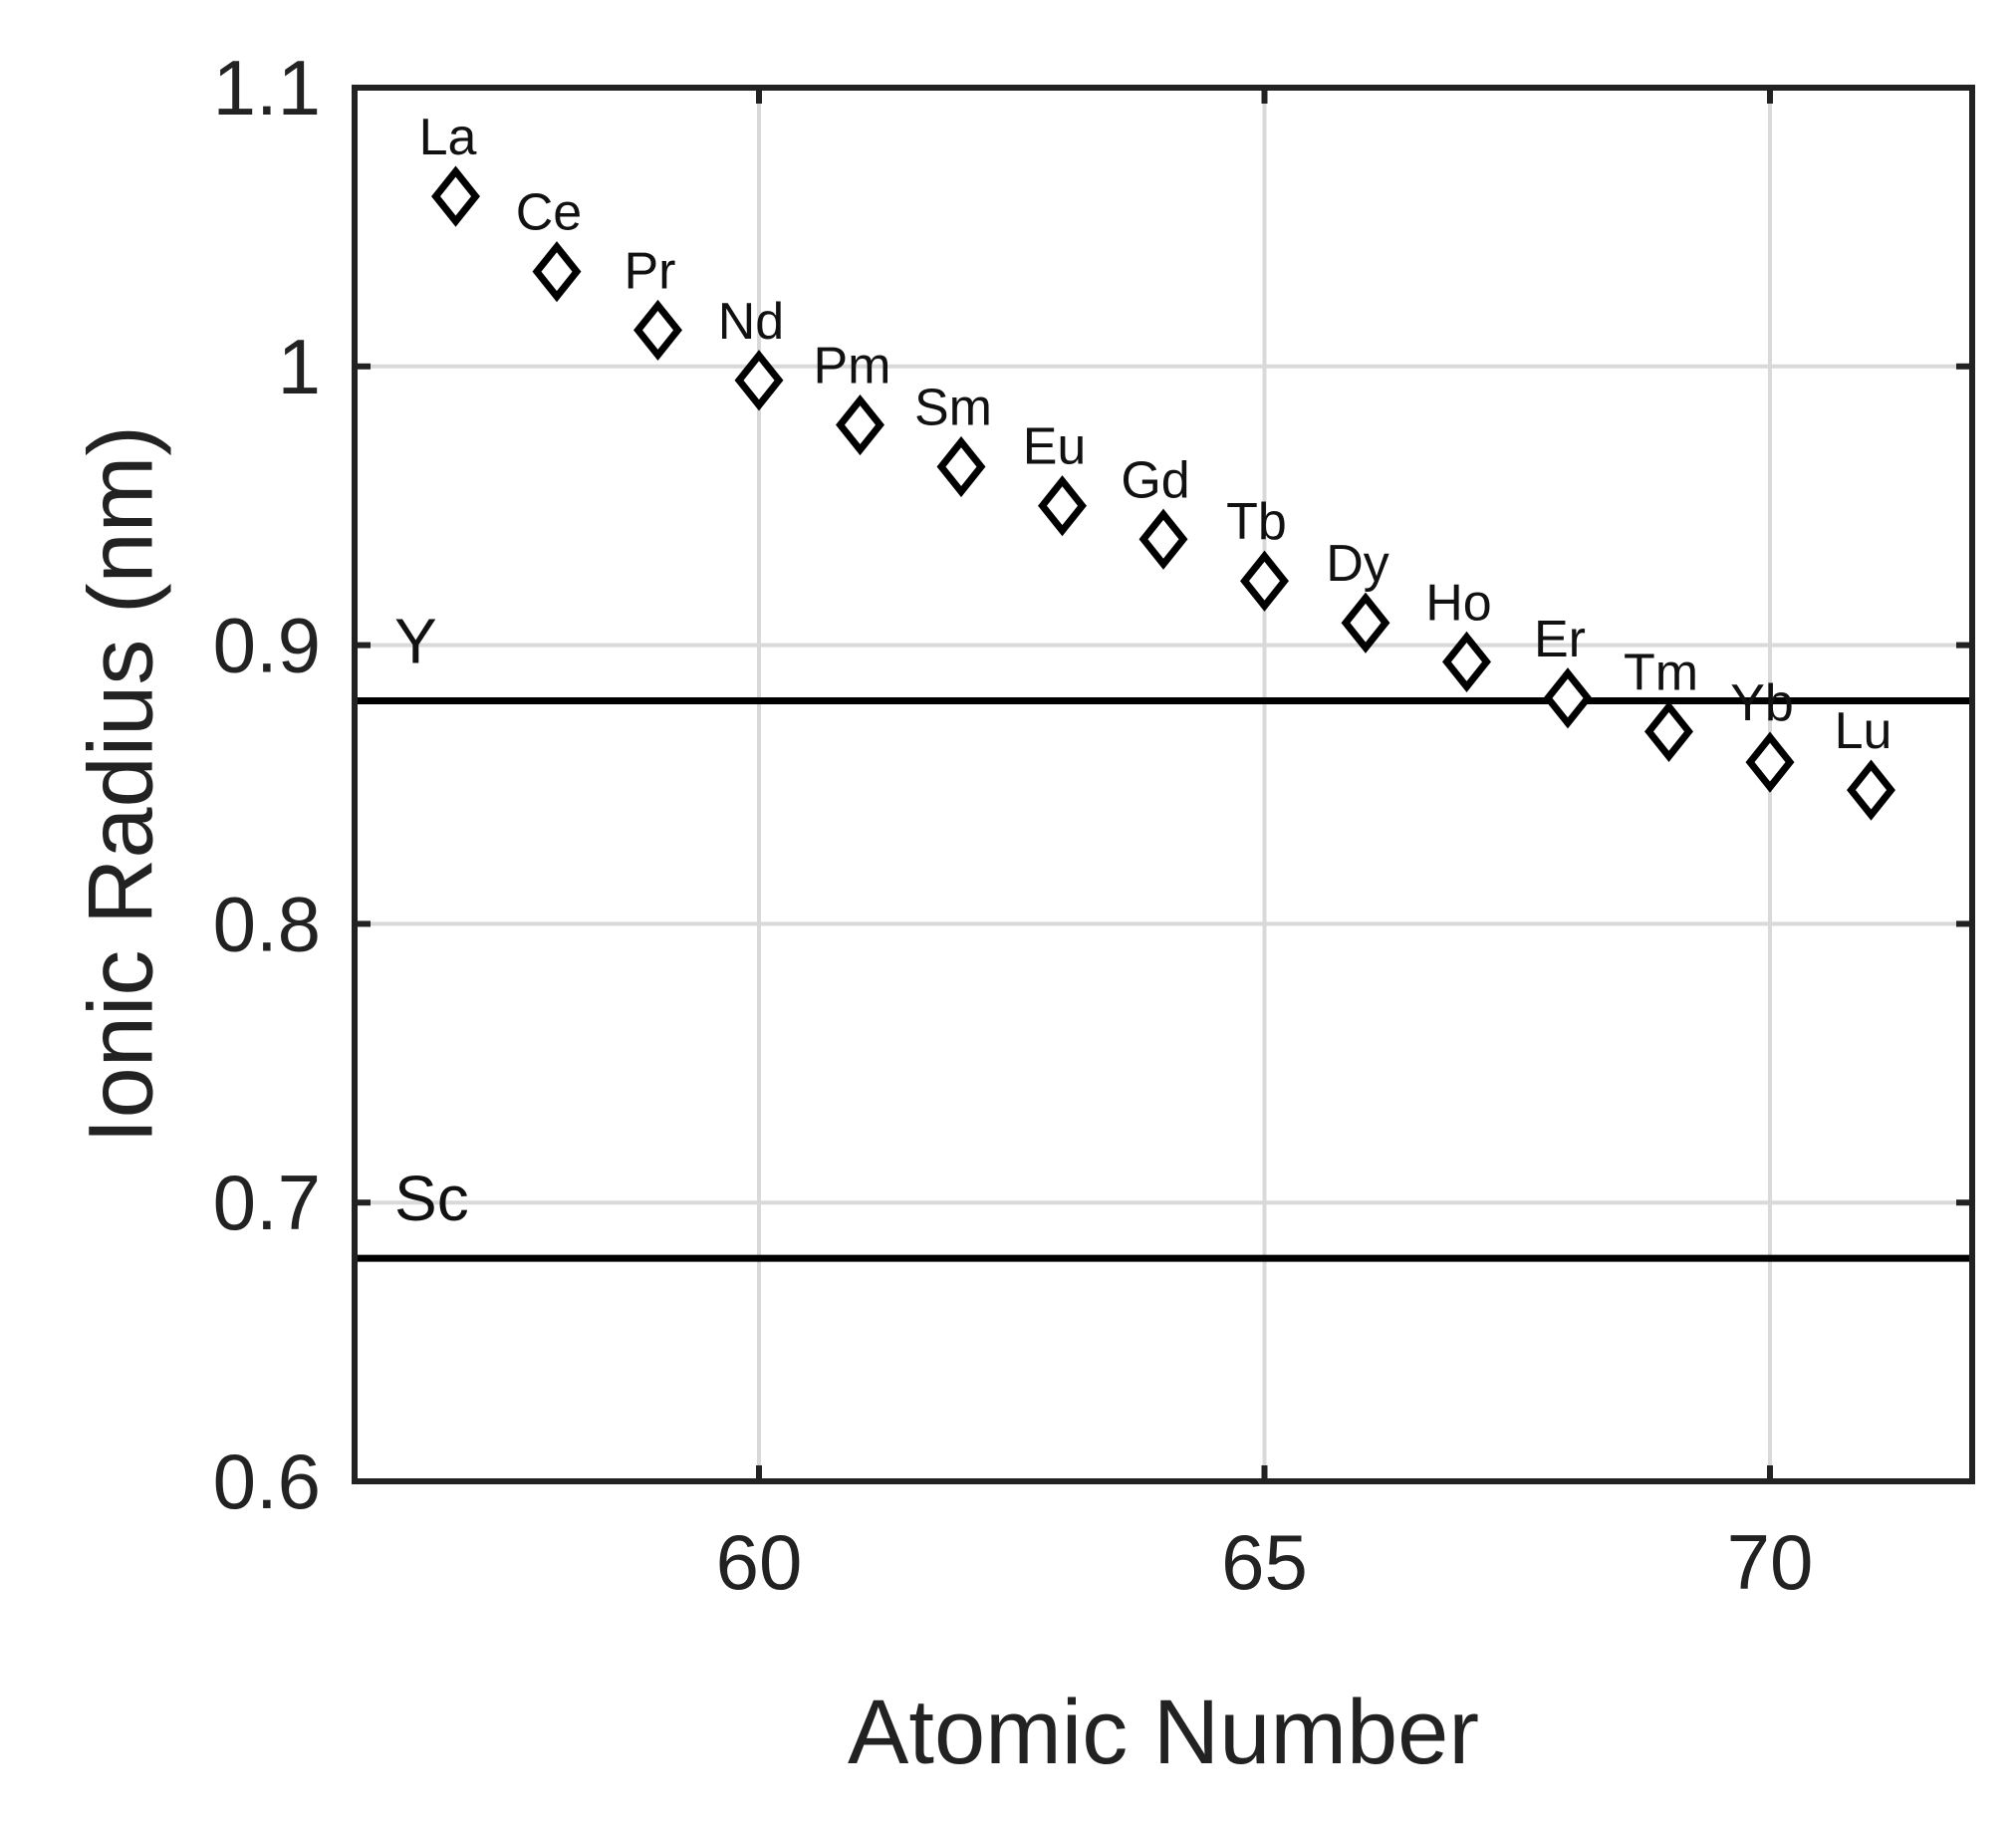 This screenshot has width=2016, height=1826. I want to click on y-tick-label: 0.6, so click(267, 1481).